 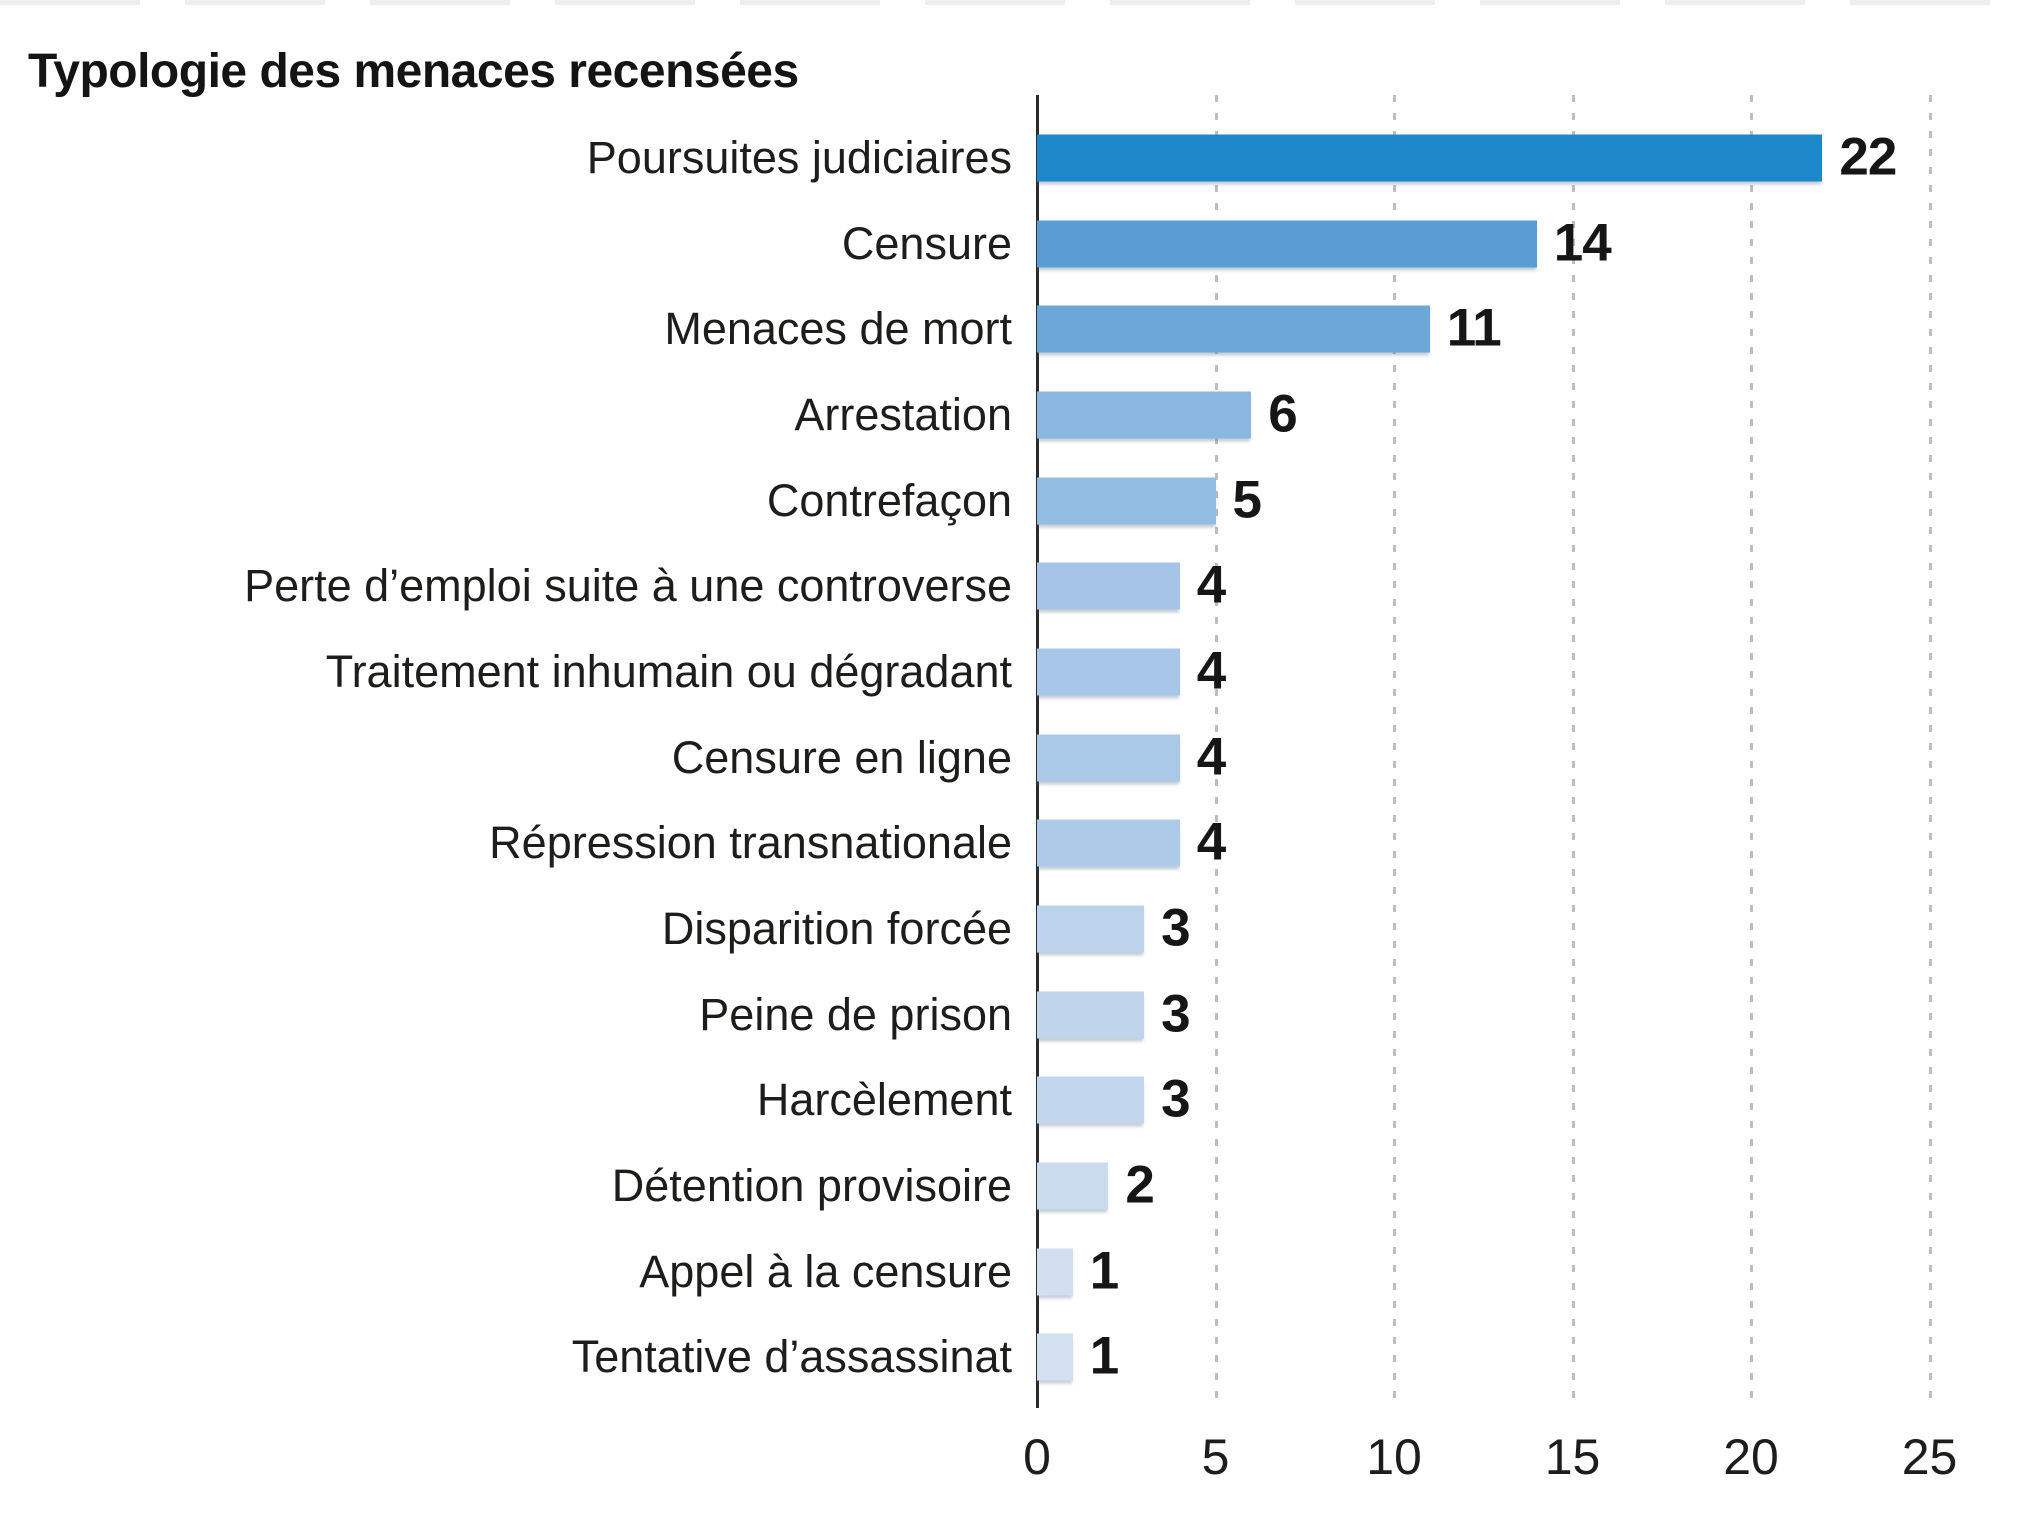 What do you see at coordinates (1572, 1457) in the screenshot?
I see `x-axis-tick-label: 15` at bounding box center [1572, 1457].